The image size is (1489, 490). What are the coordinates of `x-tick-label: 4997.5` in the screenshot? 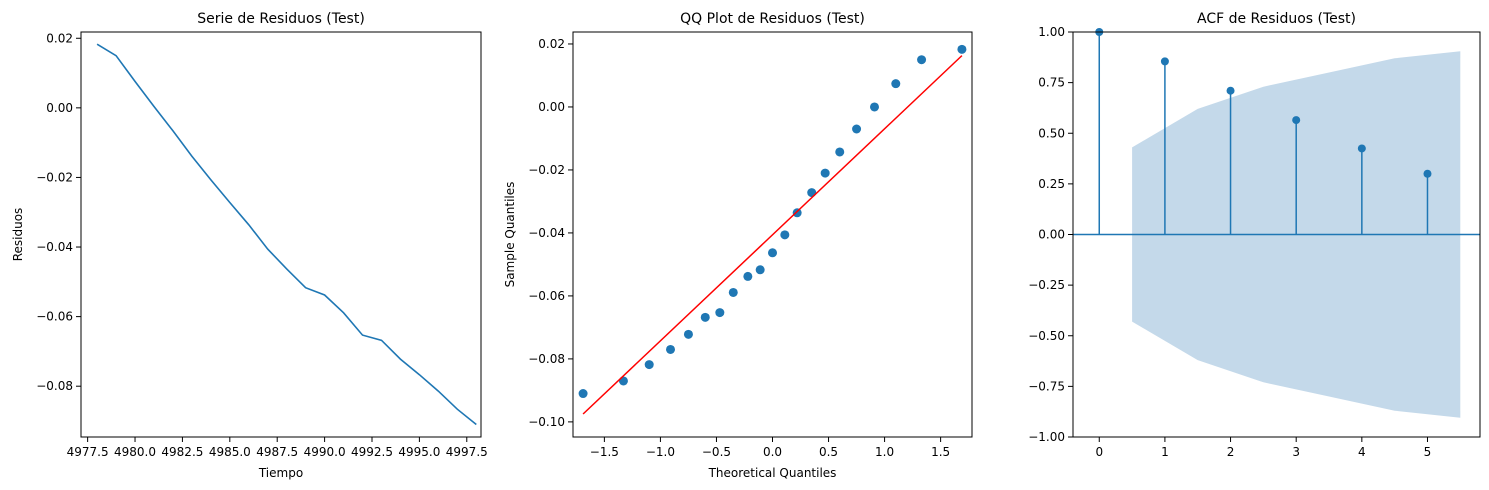 It's located at (467, 452).